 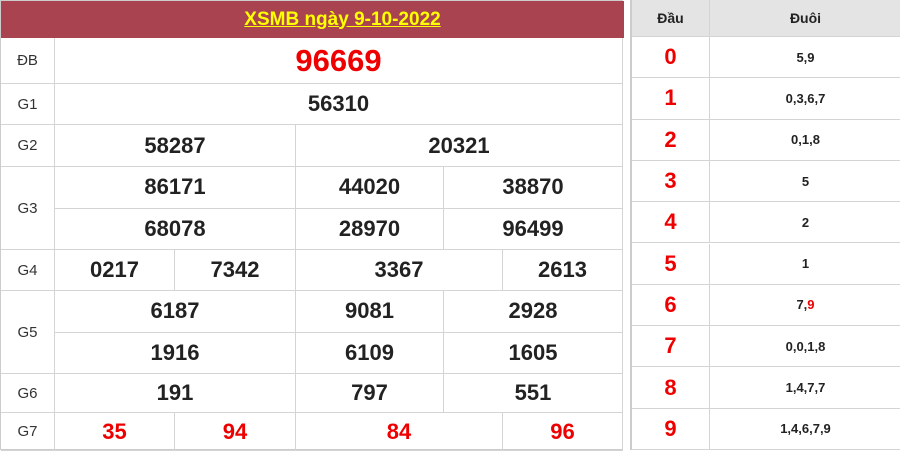 I want to click on loto-tail: 1,4,6,7,9, so click(x=805, y=429).